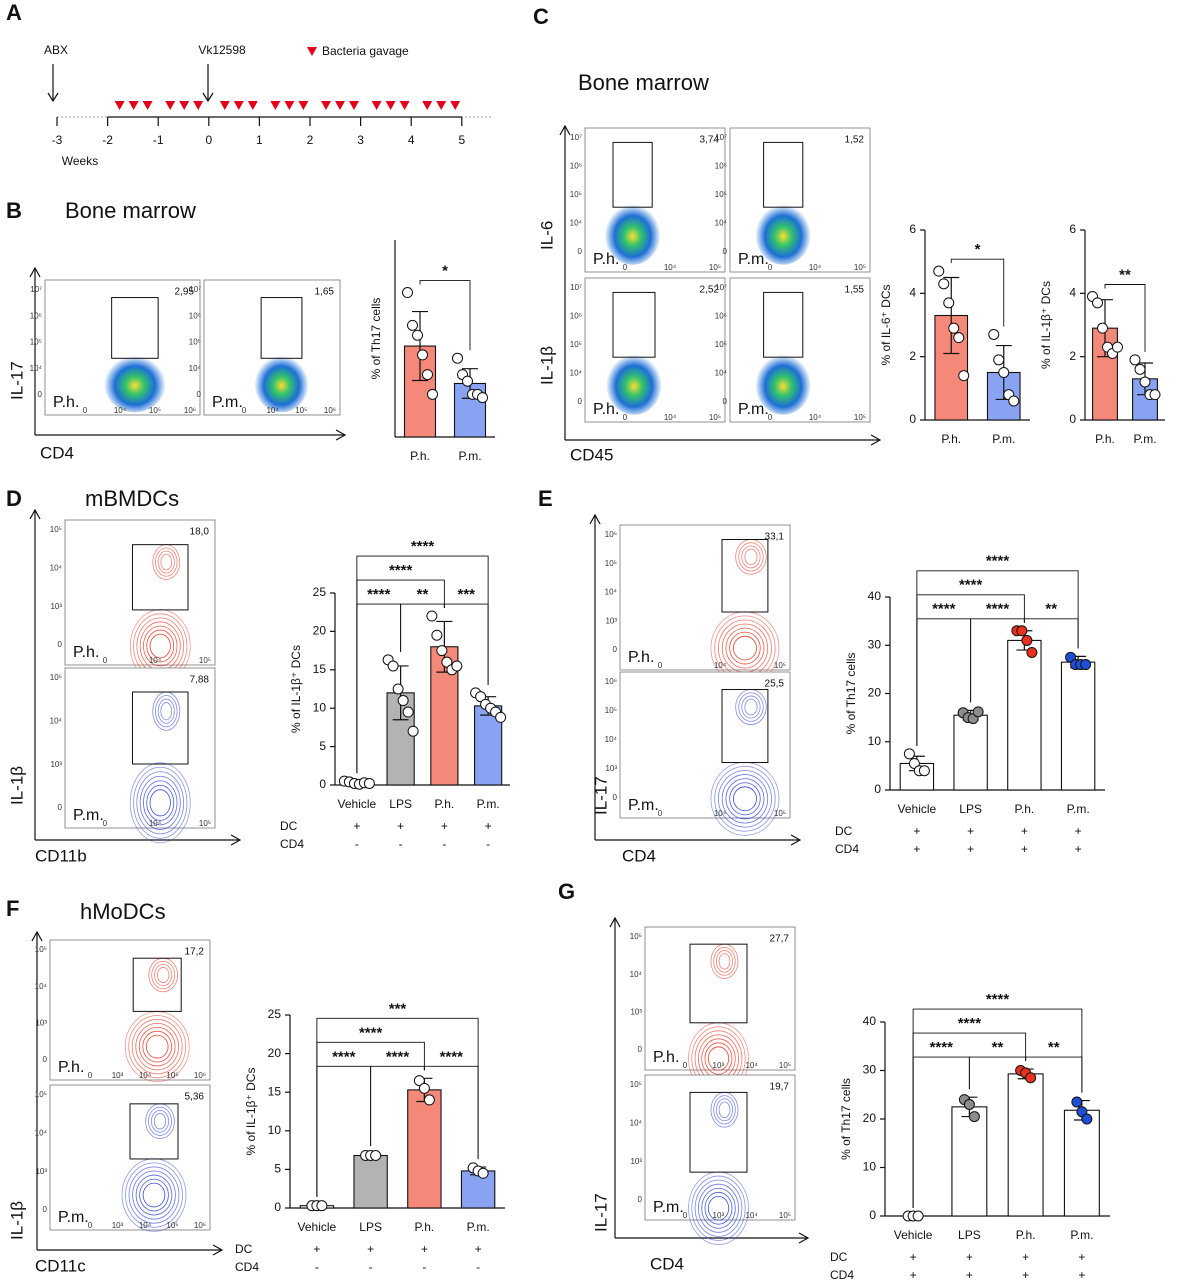 The width and height of the screenshot is (1182, 1280). Describe the element at coordinates (310, 140) in the screenshot. I see `timeline-tick-label: 2` at that location.